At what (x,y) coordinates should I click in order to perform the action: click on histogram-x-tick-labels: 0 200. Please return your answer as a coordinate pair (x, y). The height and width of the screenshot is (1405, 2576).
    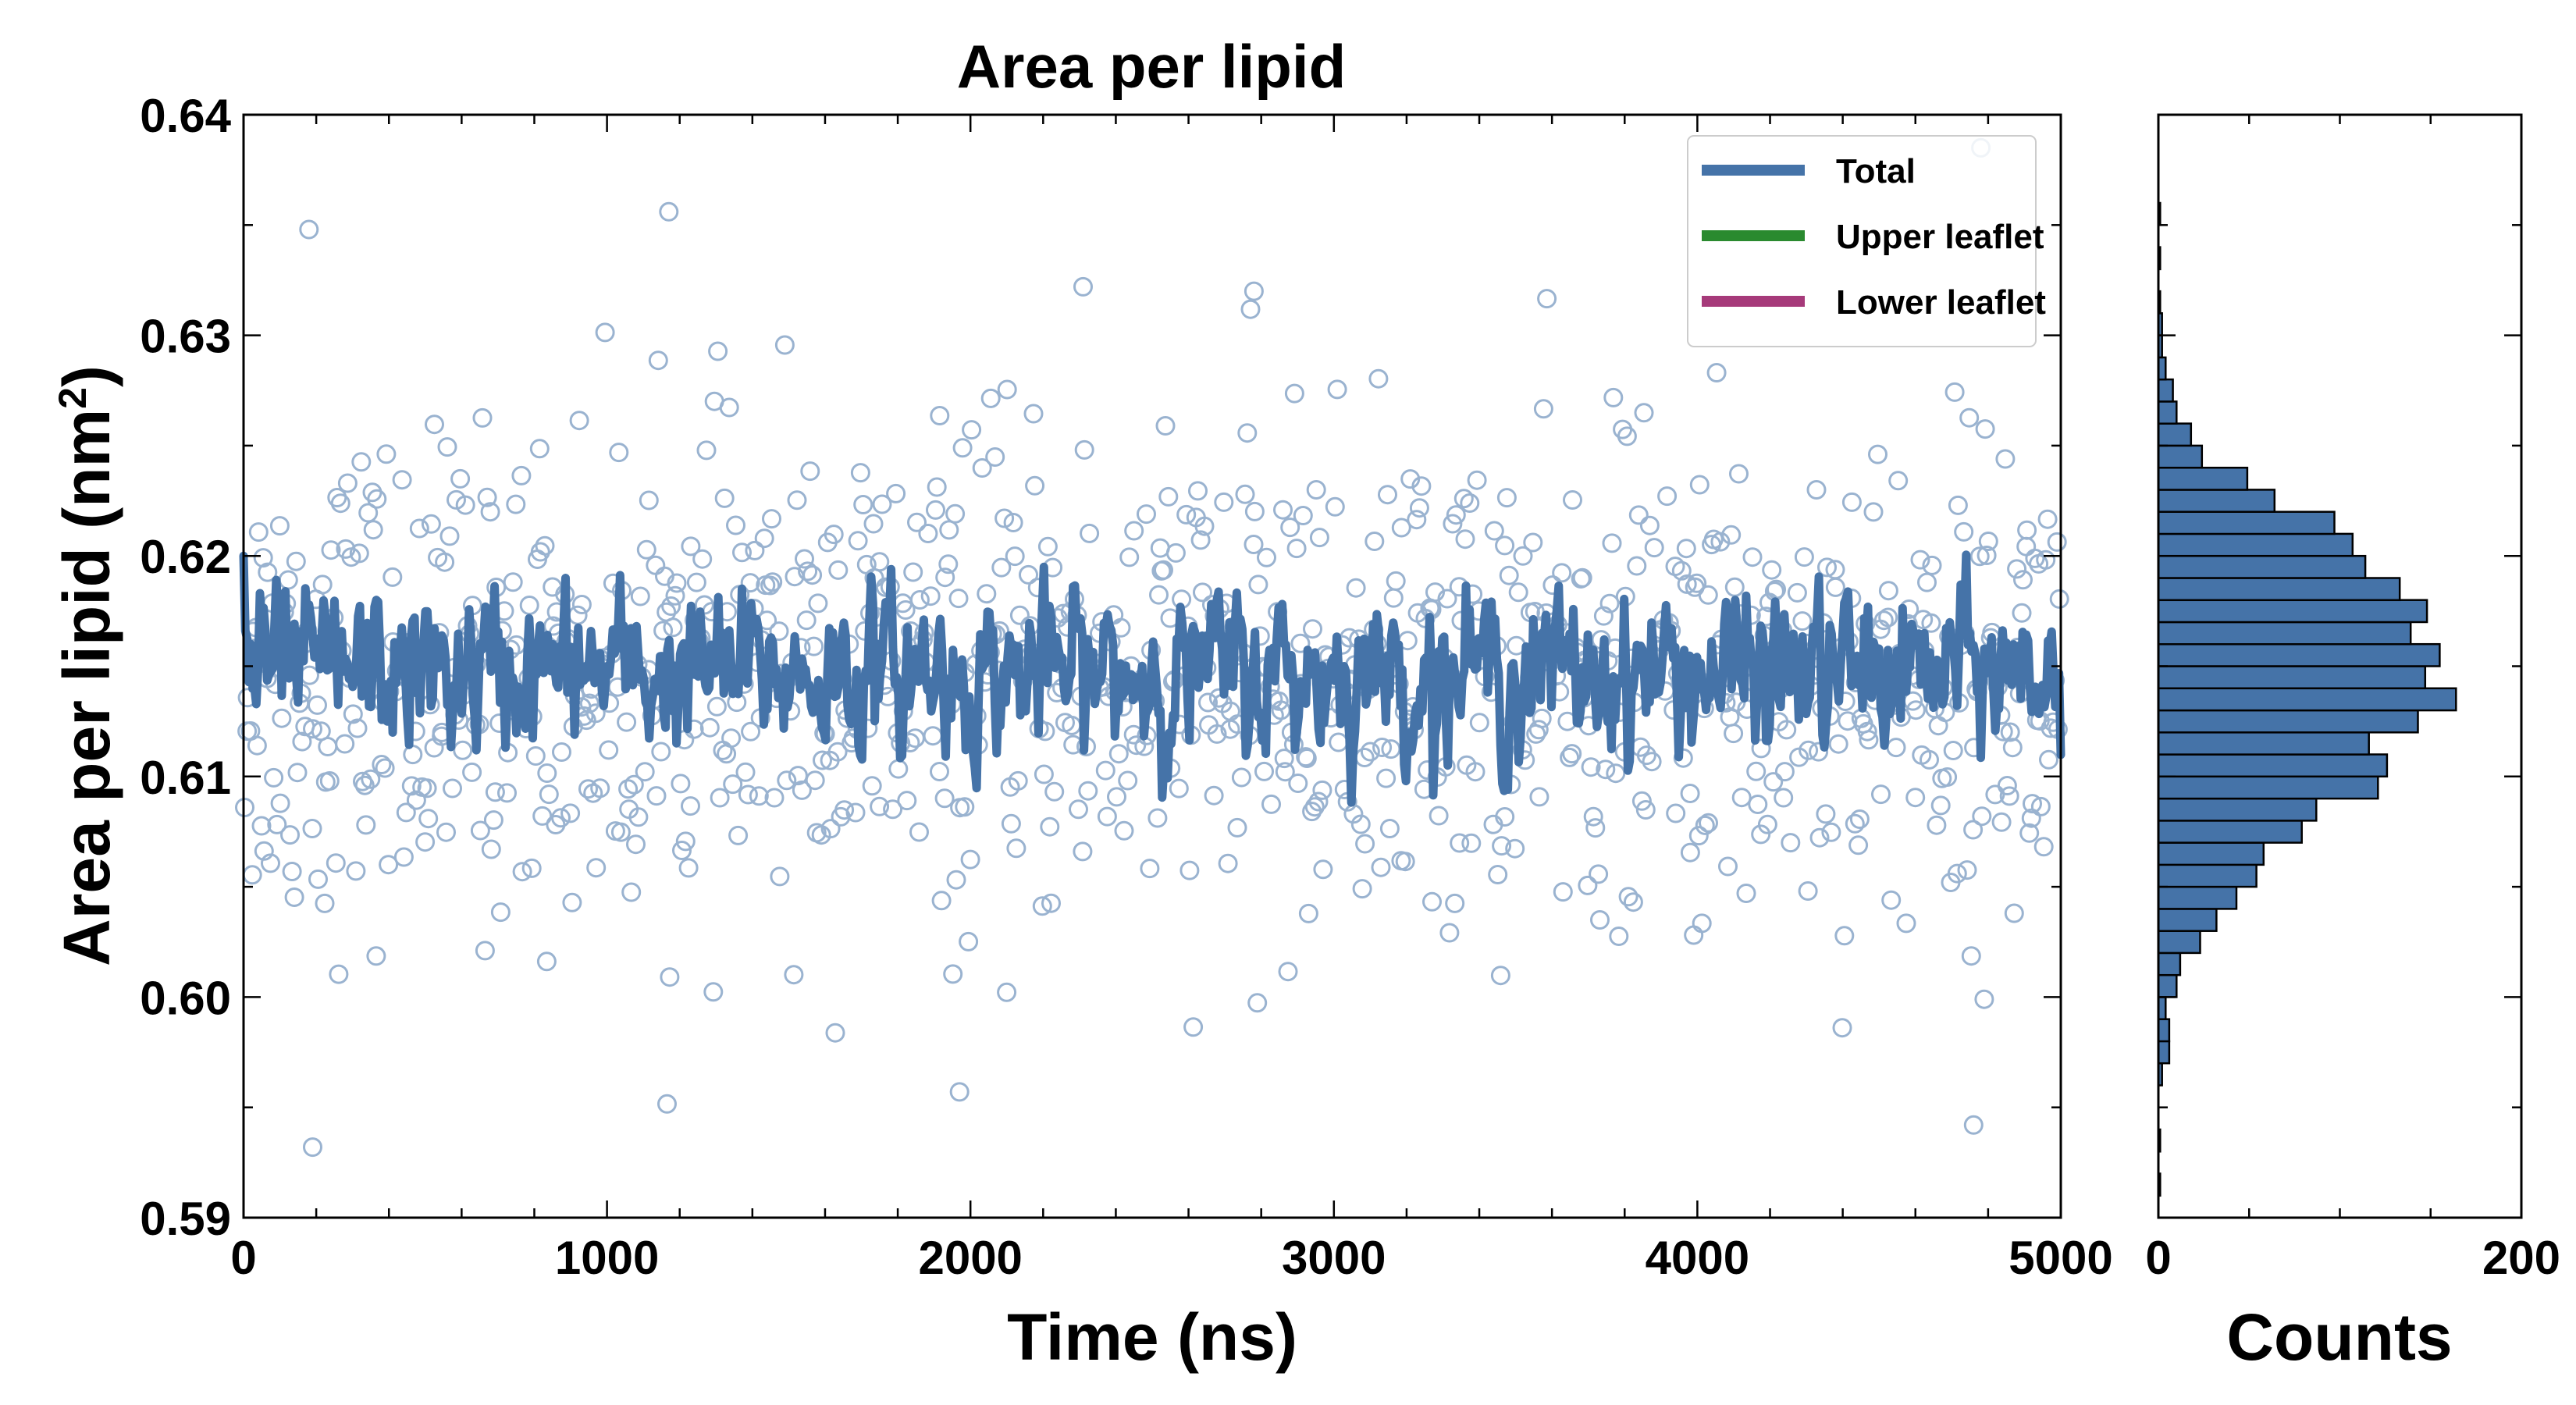
    Looking at the image, I should click on (2352, 1258).